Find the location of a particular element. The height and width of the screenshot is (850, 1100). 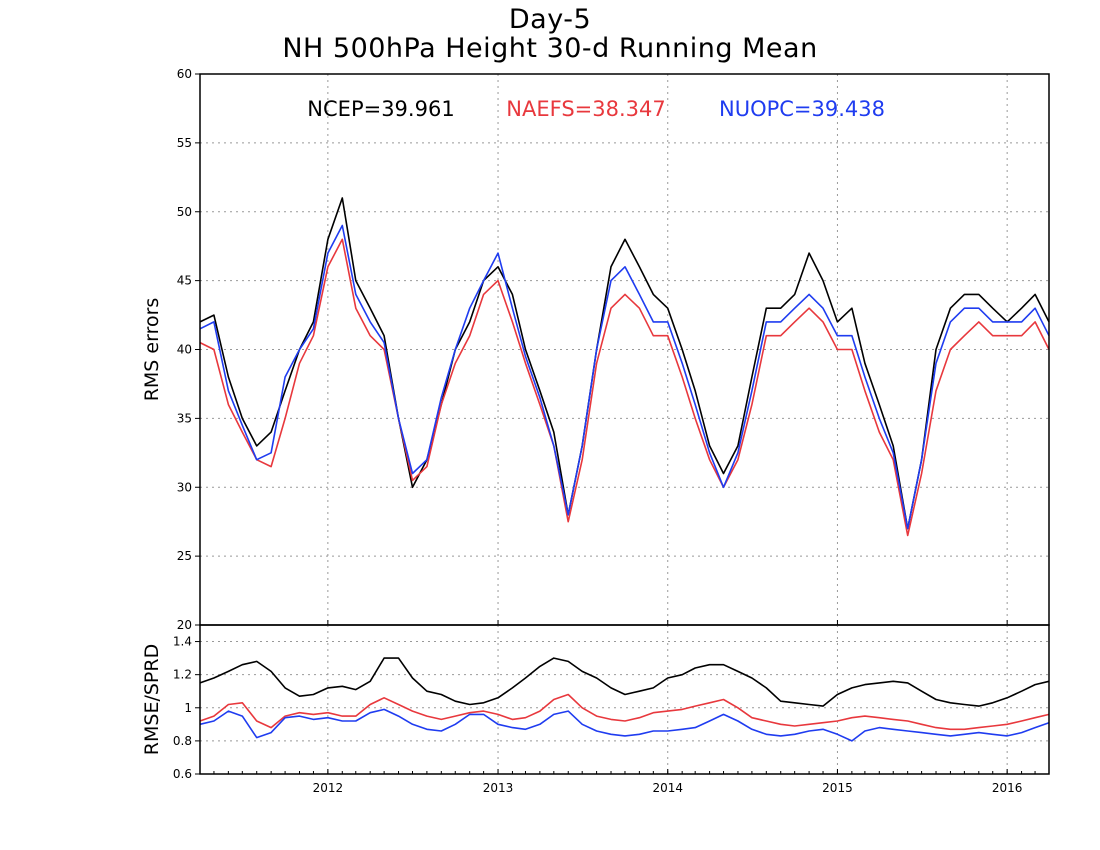

stat-label-2: NUOPC=39.438 is located at coordinates (802, 109).